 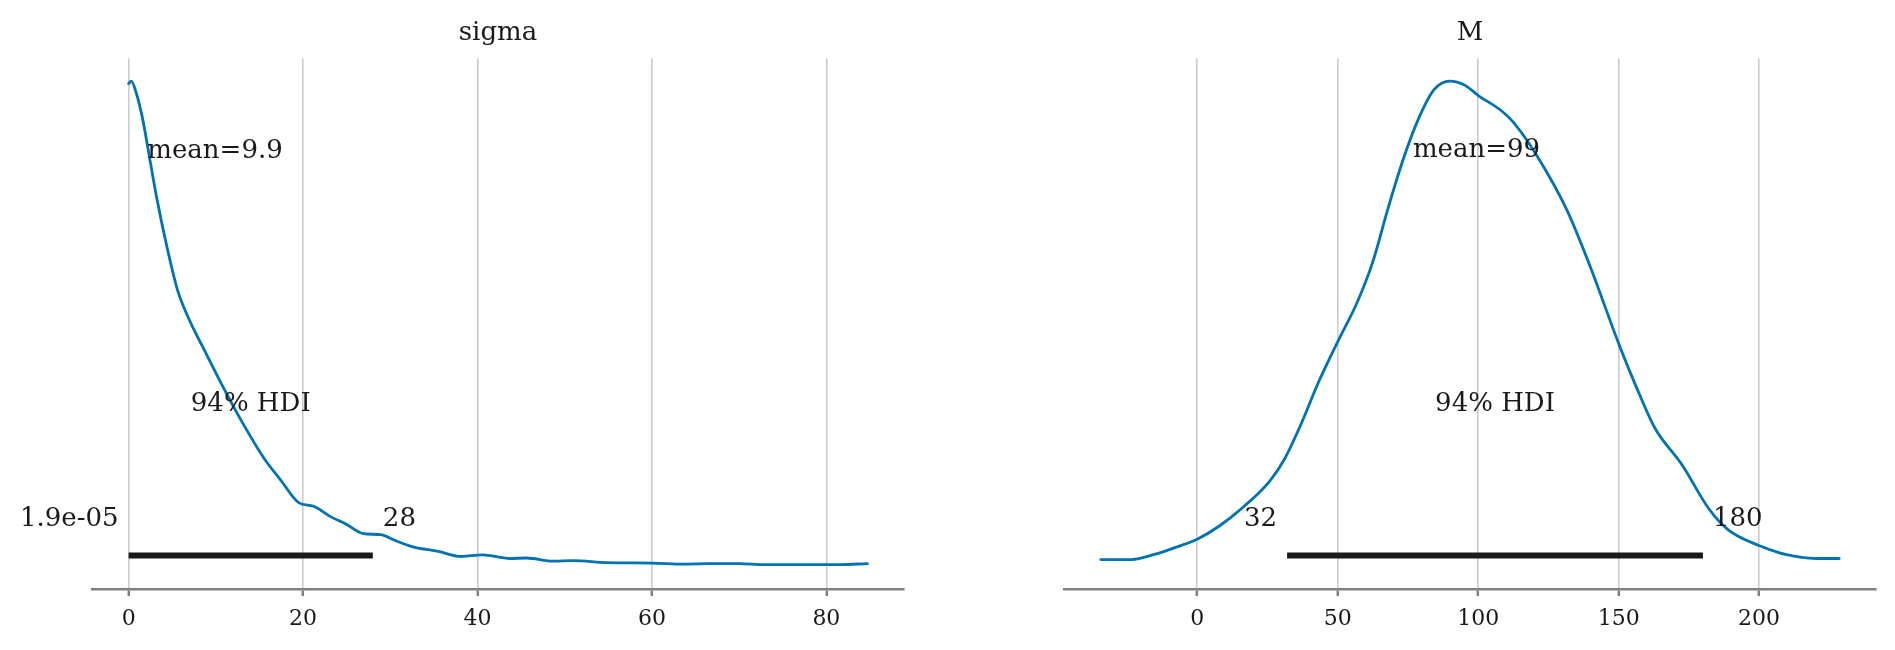 What do you see at coordinates (1759, 617) in the screenshot?
I see `x-tick-label: 200` at bounding box center [1759, 617].